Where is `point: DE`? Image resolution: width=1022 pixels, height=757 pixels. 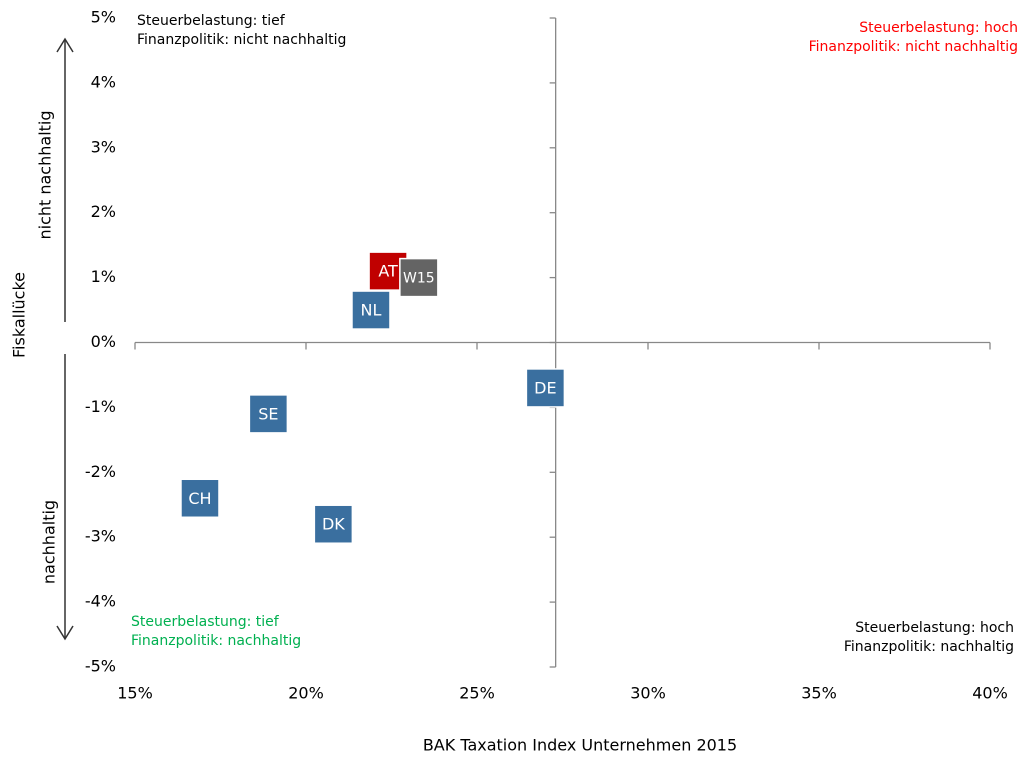 point: DE is located at coordinates (545, 388).